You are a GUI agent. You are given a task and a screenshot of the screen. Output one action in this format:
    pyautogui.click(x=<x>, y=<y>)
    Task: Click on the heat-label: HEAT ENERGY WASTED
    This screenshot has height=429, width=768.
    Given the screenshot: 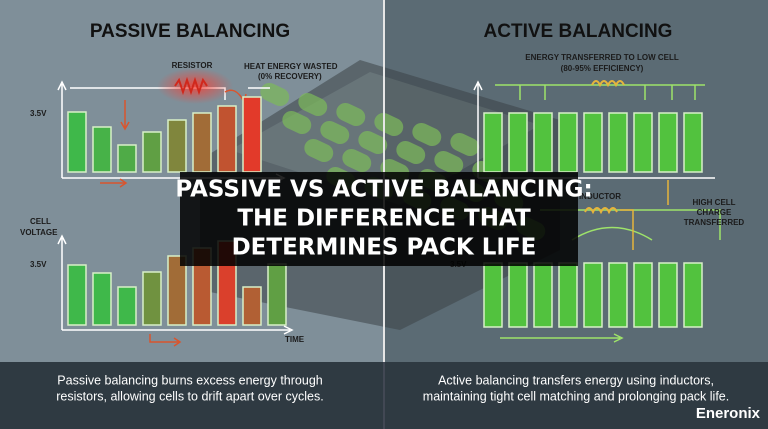 What is the action you would take?
    pyautogui.click(x=291, y=66)
    